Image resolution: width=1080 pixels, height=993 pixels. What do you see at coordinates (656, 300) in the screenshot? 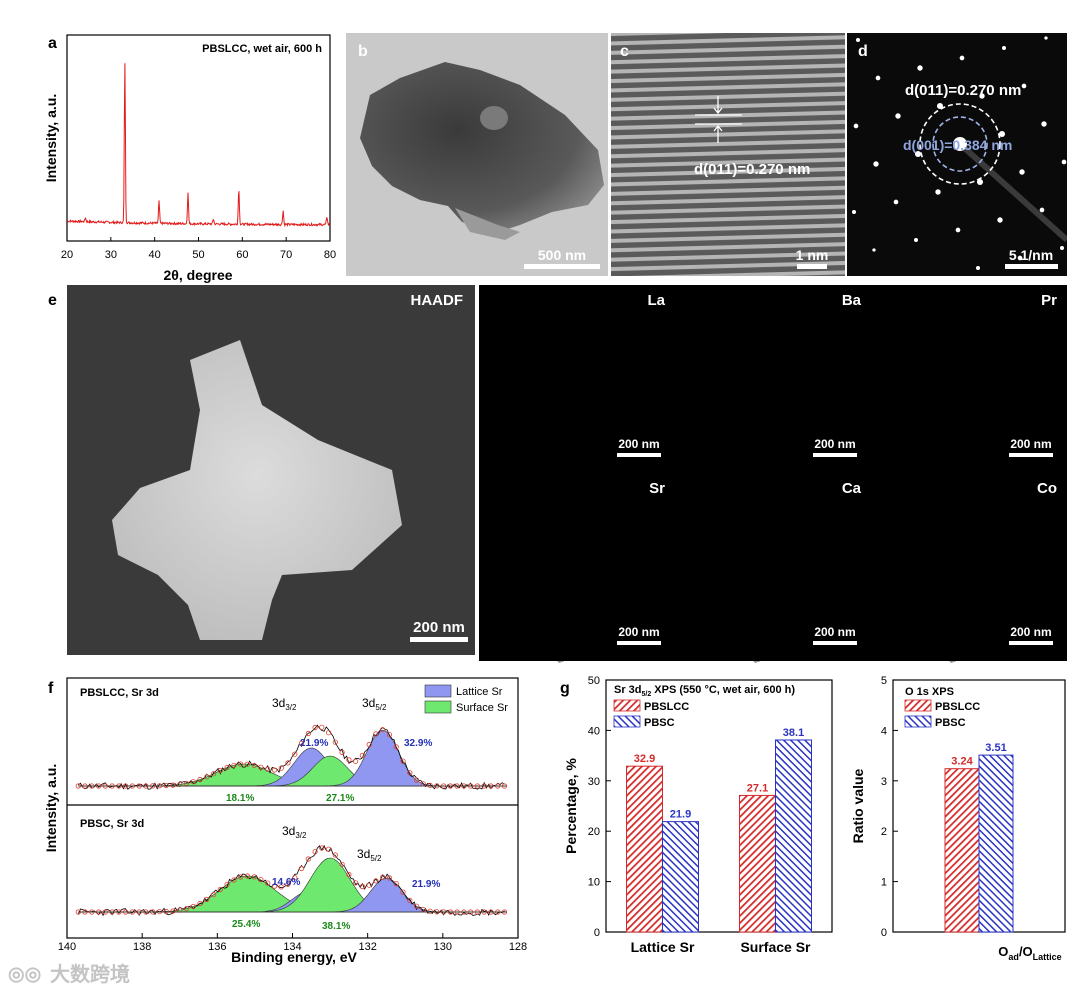
I see `eds-element-label: La` at bounding box center [656, 300].